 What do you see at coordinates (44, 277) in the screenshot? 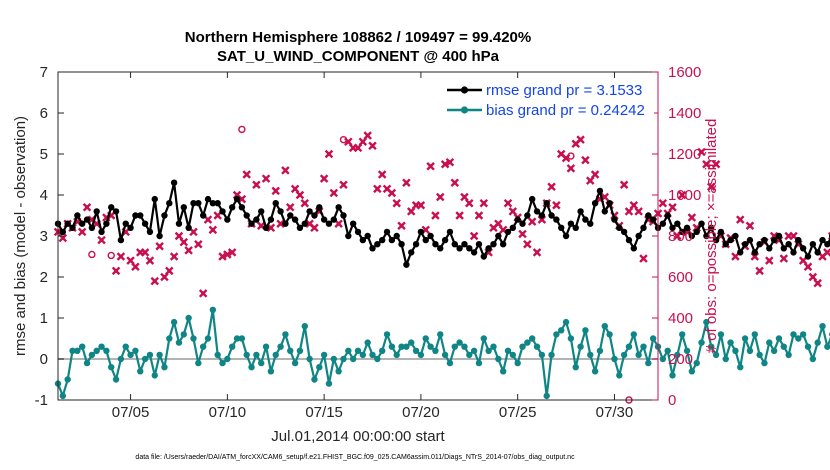
I see `y-tick-label: 2` at bounding box center [44, 277].